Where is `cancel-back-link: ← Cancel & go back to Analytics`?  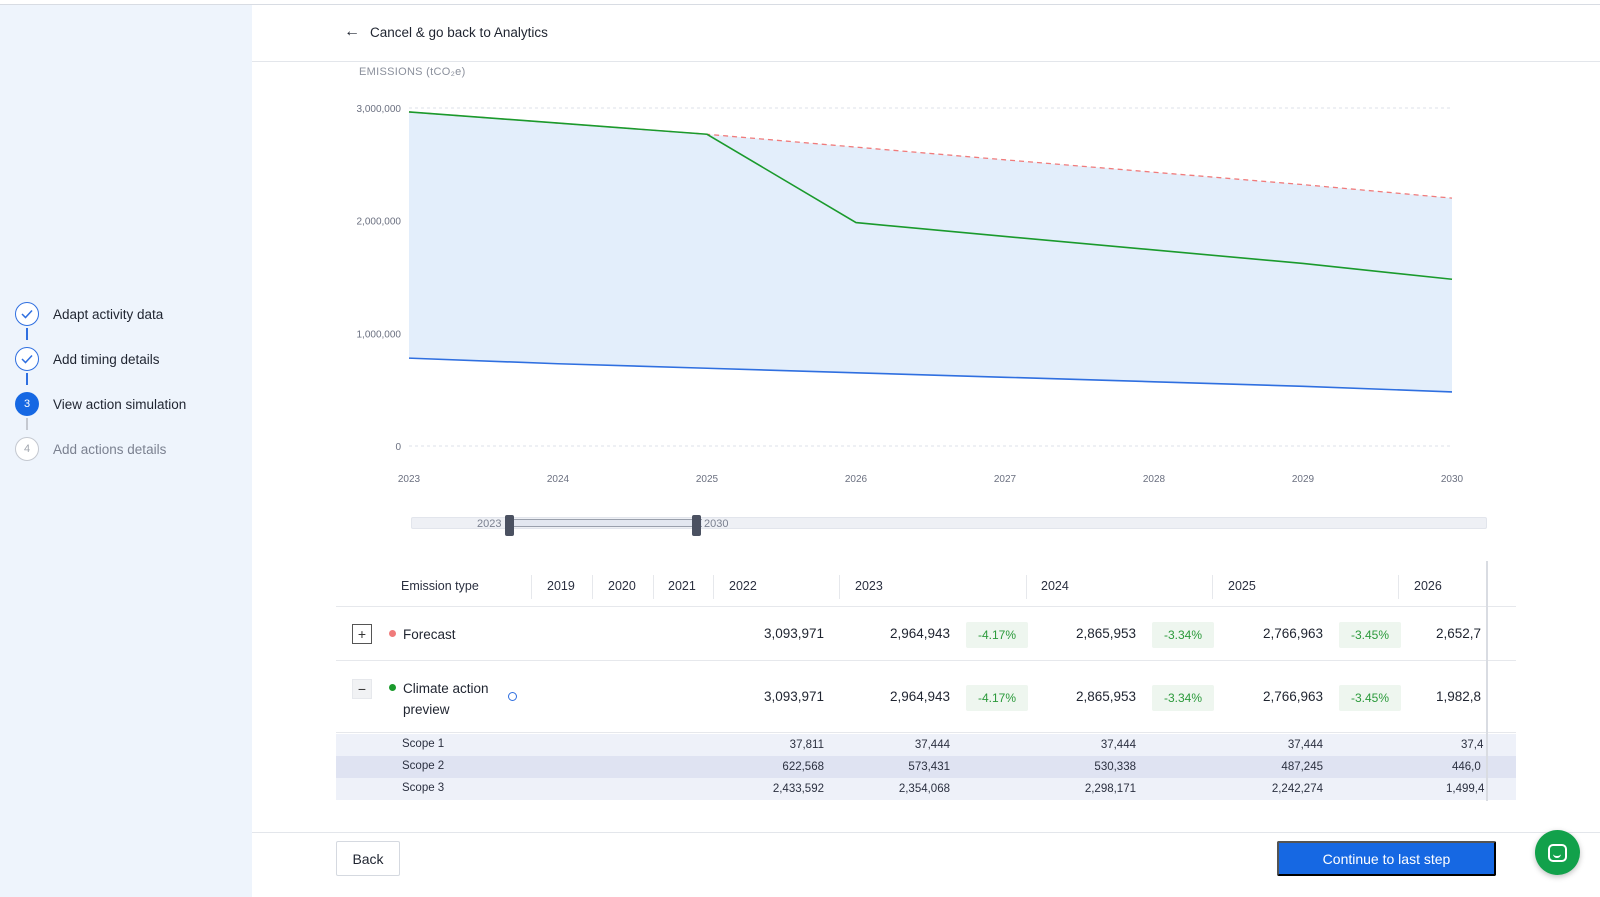
cancel-back-link: ← Cancel & go back to Analytics is located at coordinates (446, 32).